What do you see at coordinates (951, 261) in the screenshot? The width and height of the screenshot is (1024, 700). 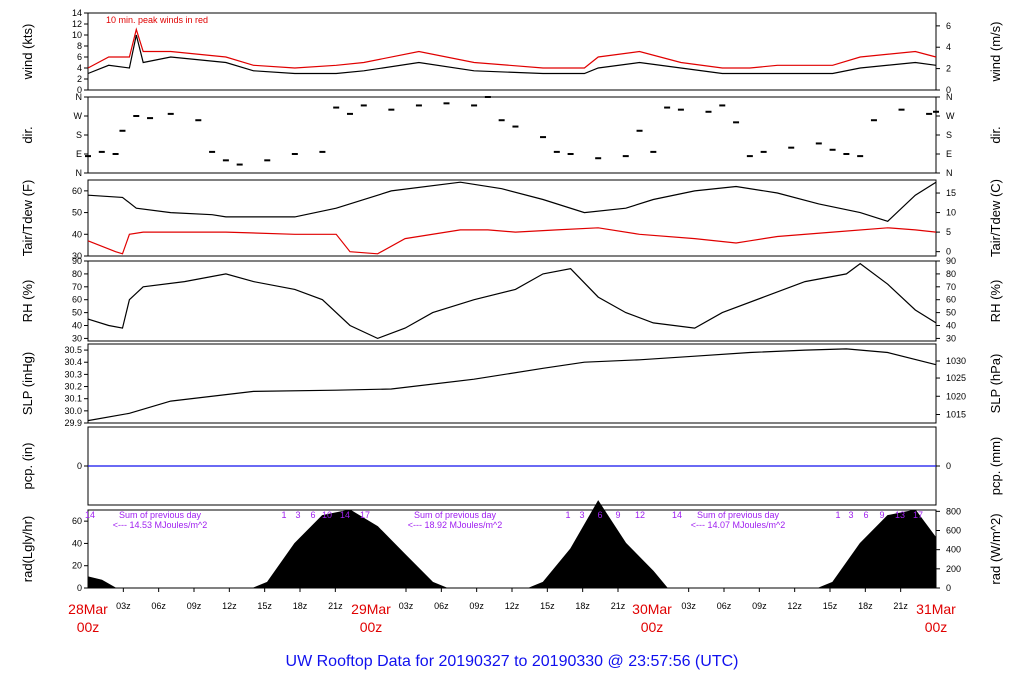 I see `right-tick-label: 90` at bounding box center [951, 261].